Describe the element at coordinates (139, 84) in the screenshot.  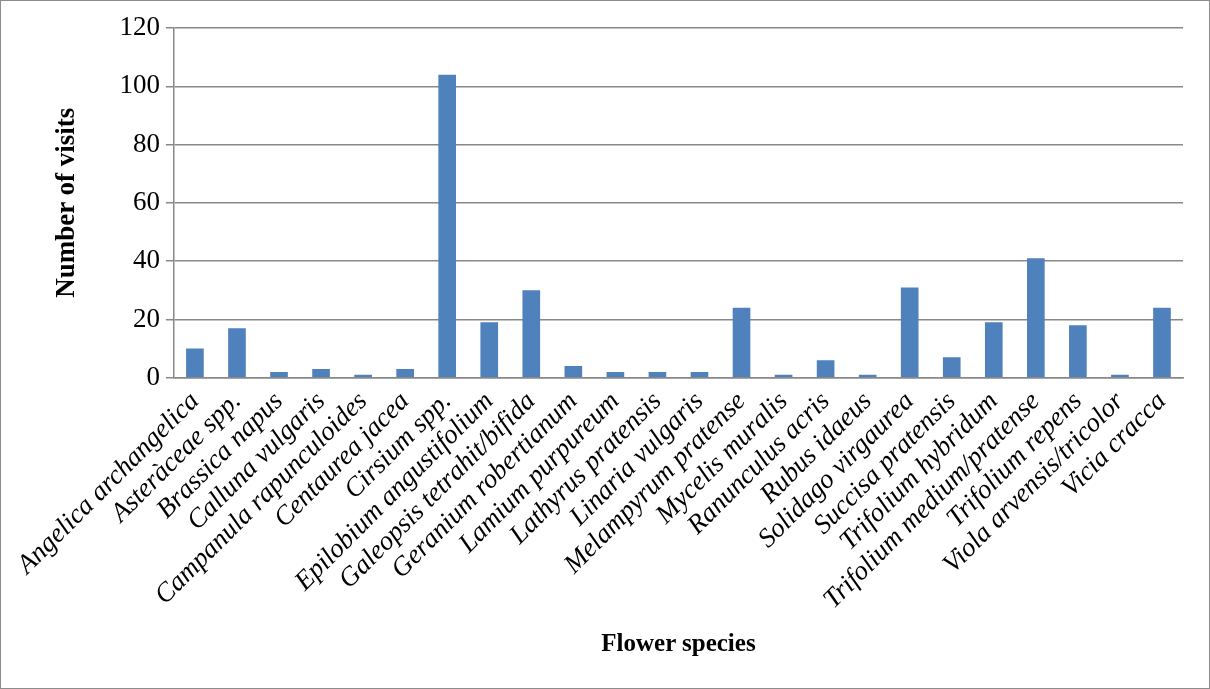
I see `y-tick-label: 100` at that location.